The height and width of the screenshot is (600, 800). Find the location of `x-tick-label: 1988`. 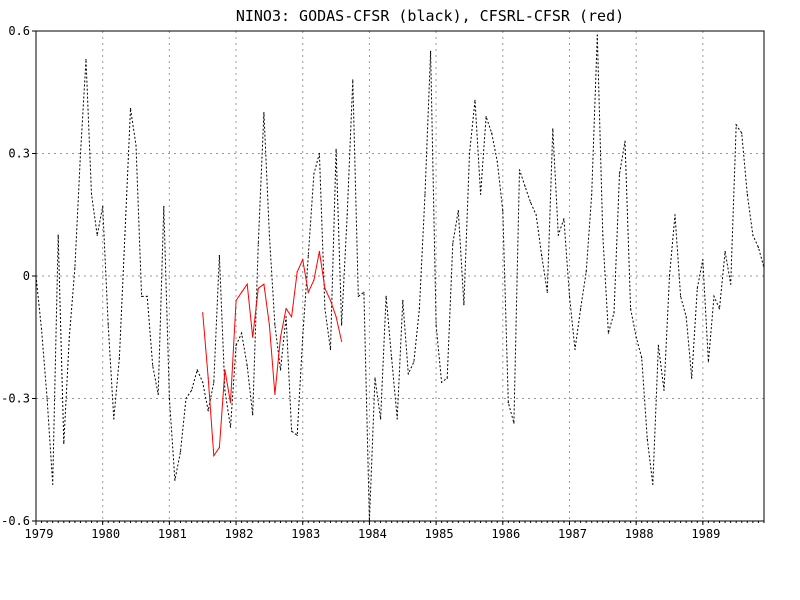

x-tick-label: 1988 is located at coordinates (639, 534).